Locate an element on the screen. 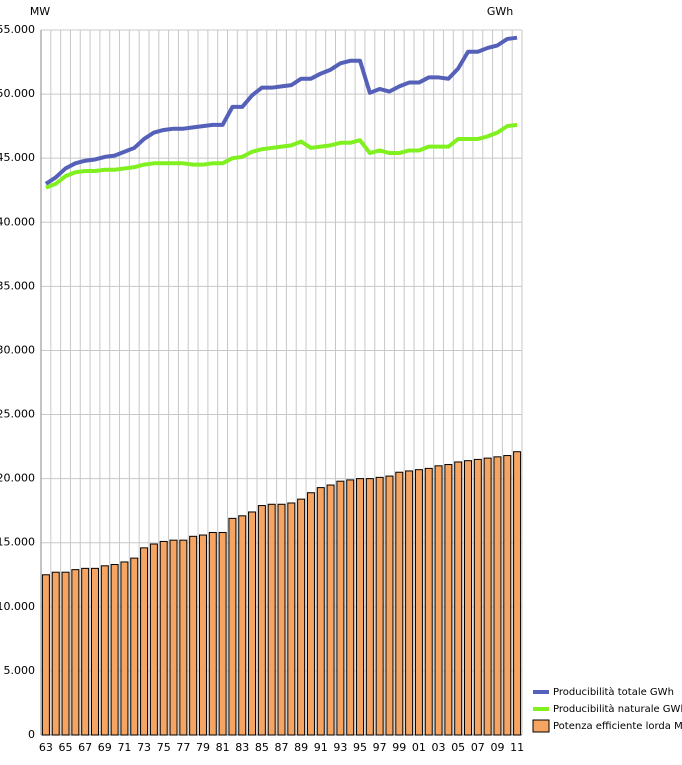 Image resolution: width=682 pixels, height=765 pixels. y-tick-label: 35.000 is located at coordinates (17, 285).